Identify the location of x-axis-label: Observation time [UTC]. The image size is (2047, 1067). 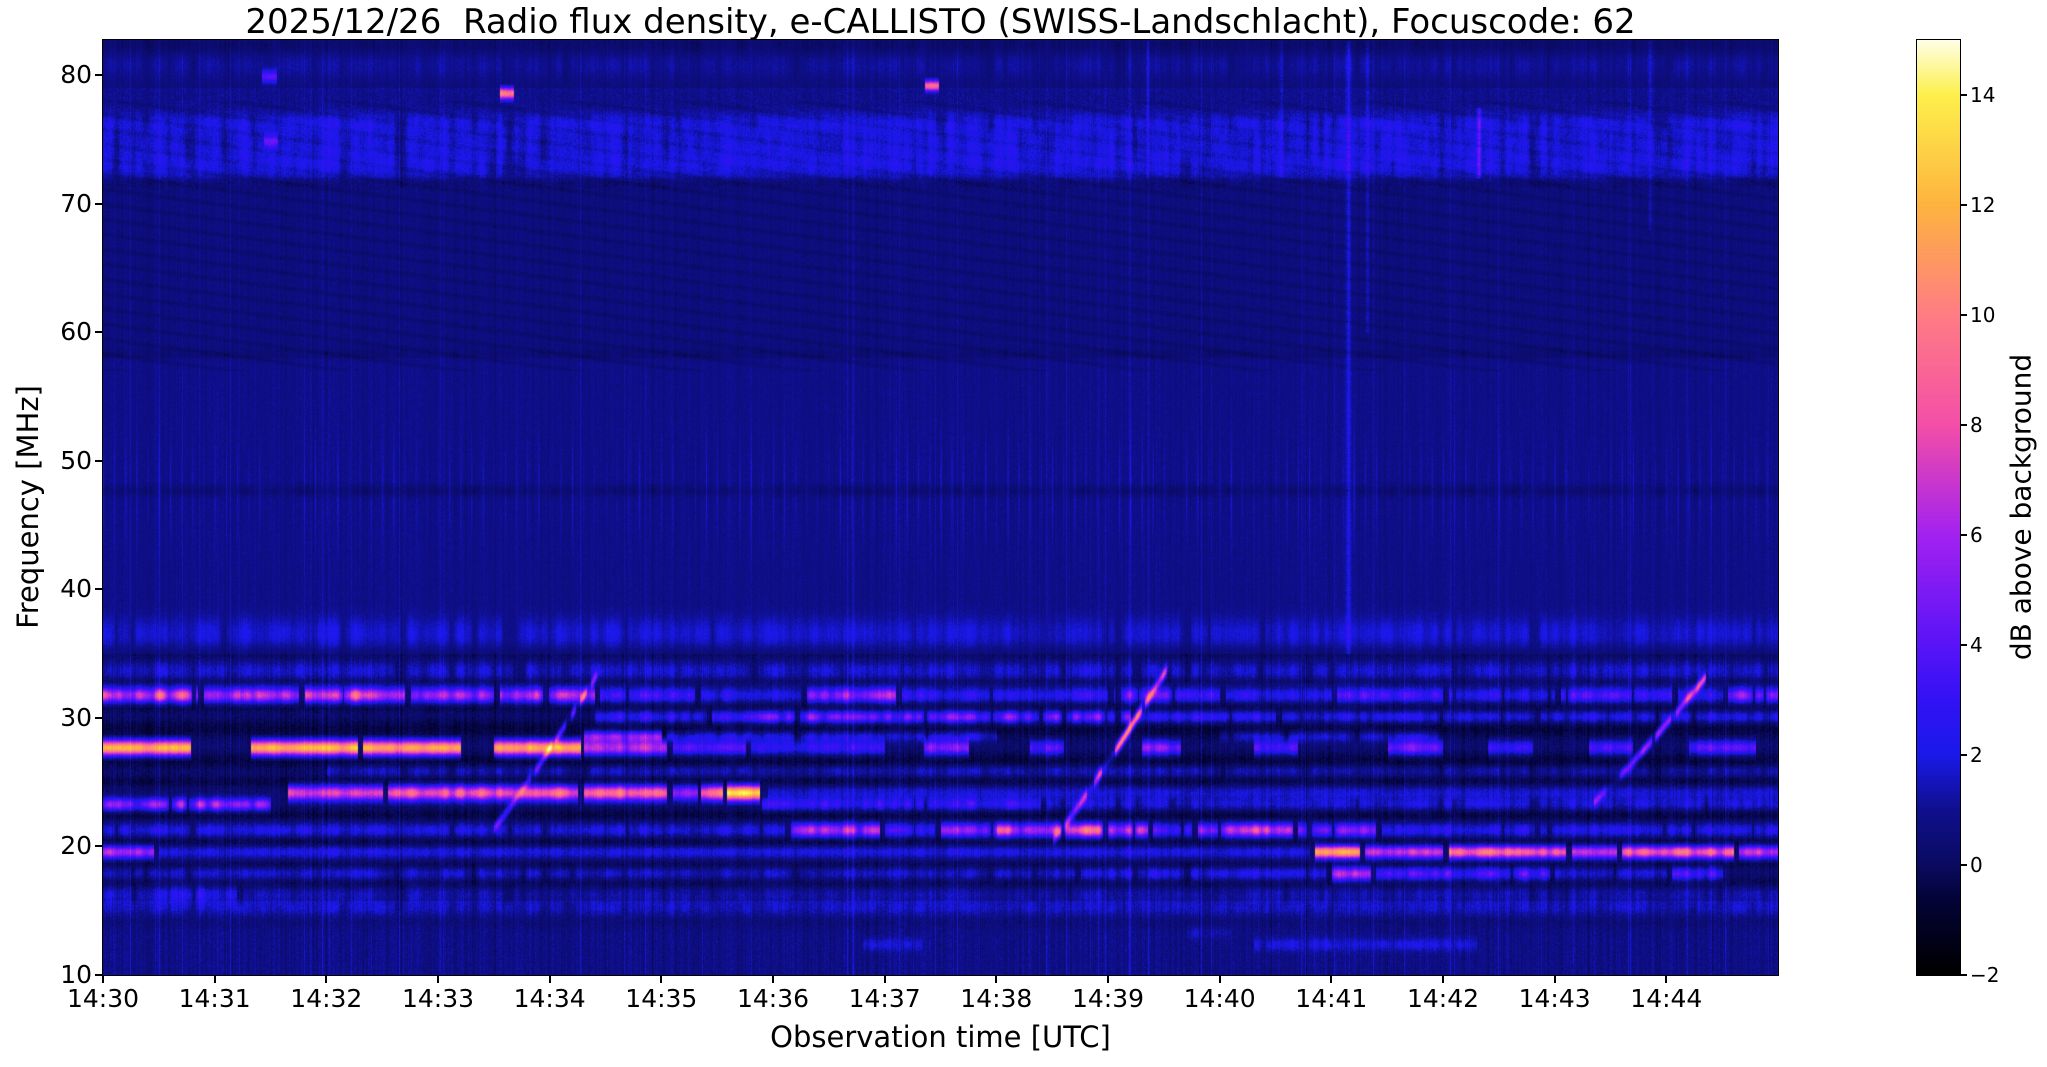
(940, 1037).